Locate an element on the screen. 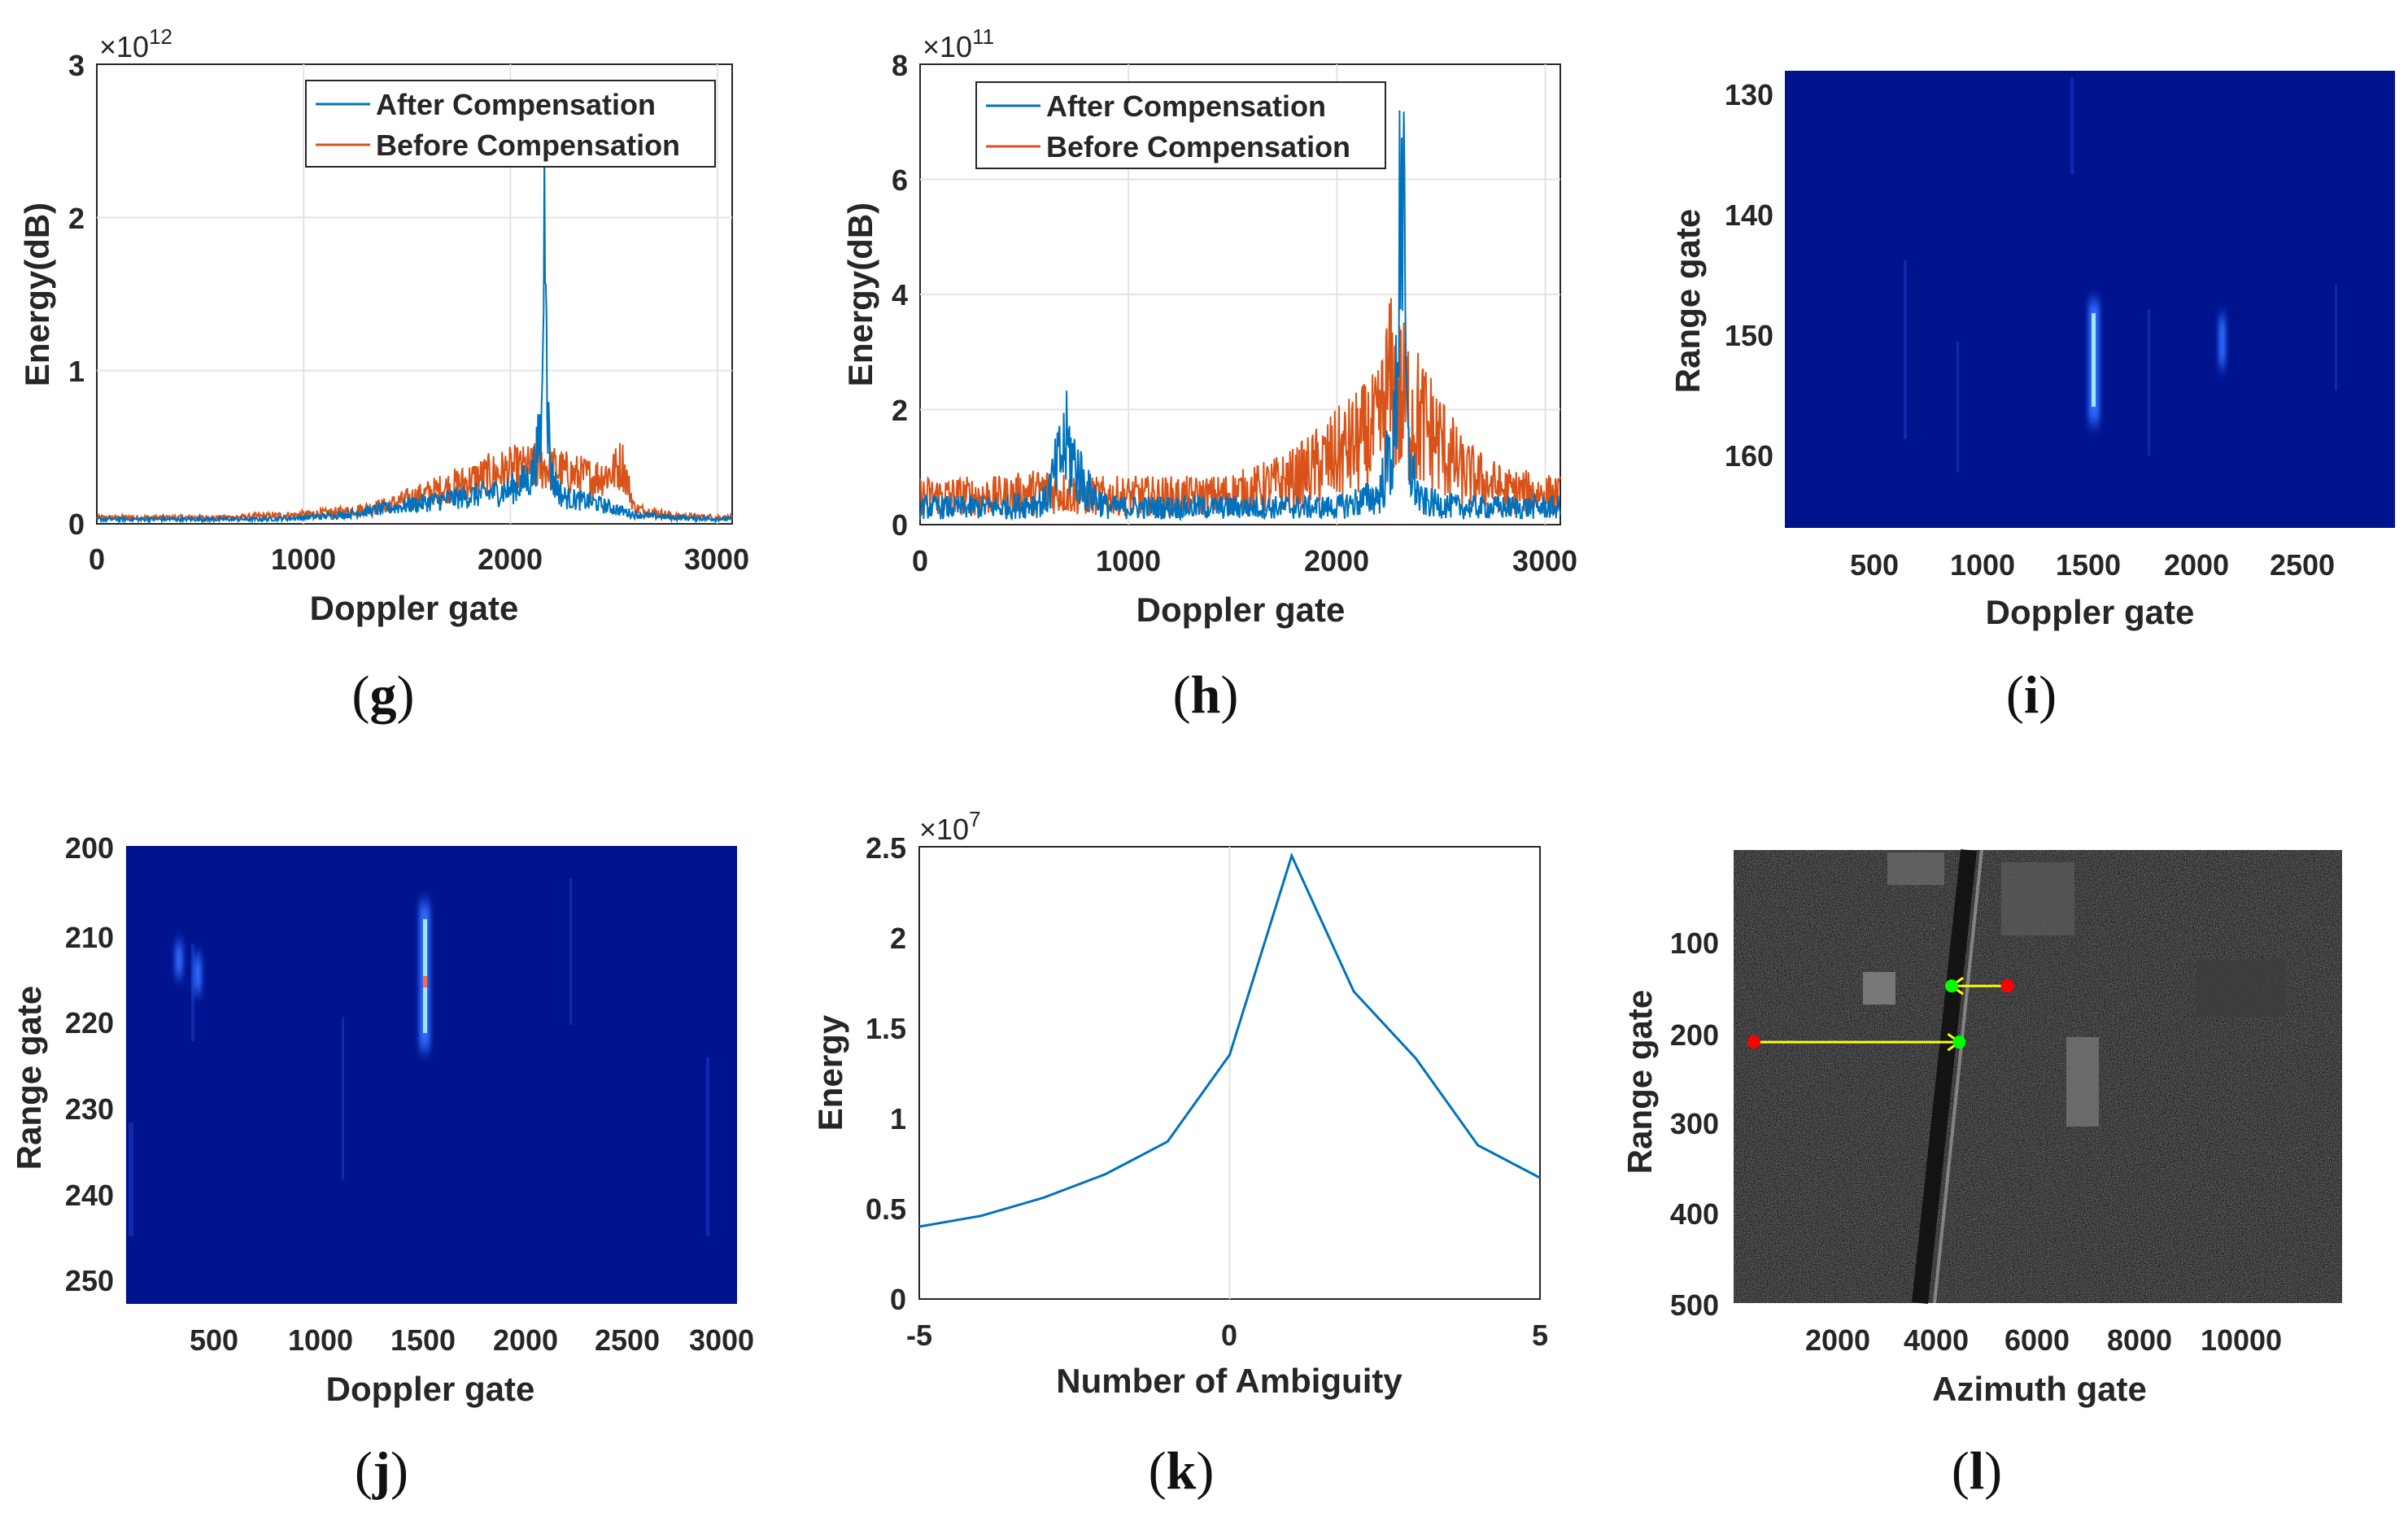 This screenshot has width=2408, height=1517. chart-k-xtick: 5 is located at coordinates (1540, 1336).